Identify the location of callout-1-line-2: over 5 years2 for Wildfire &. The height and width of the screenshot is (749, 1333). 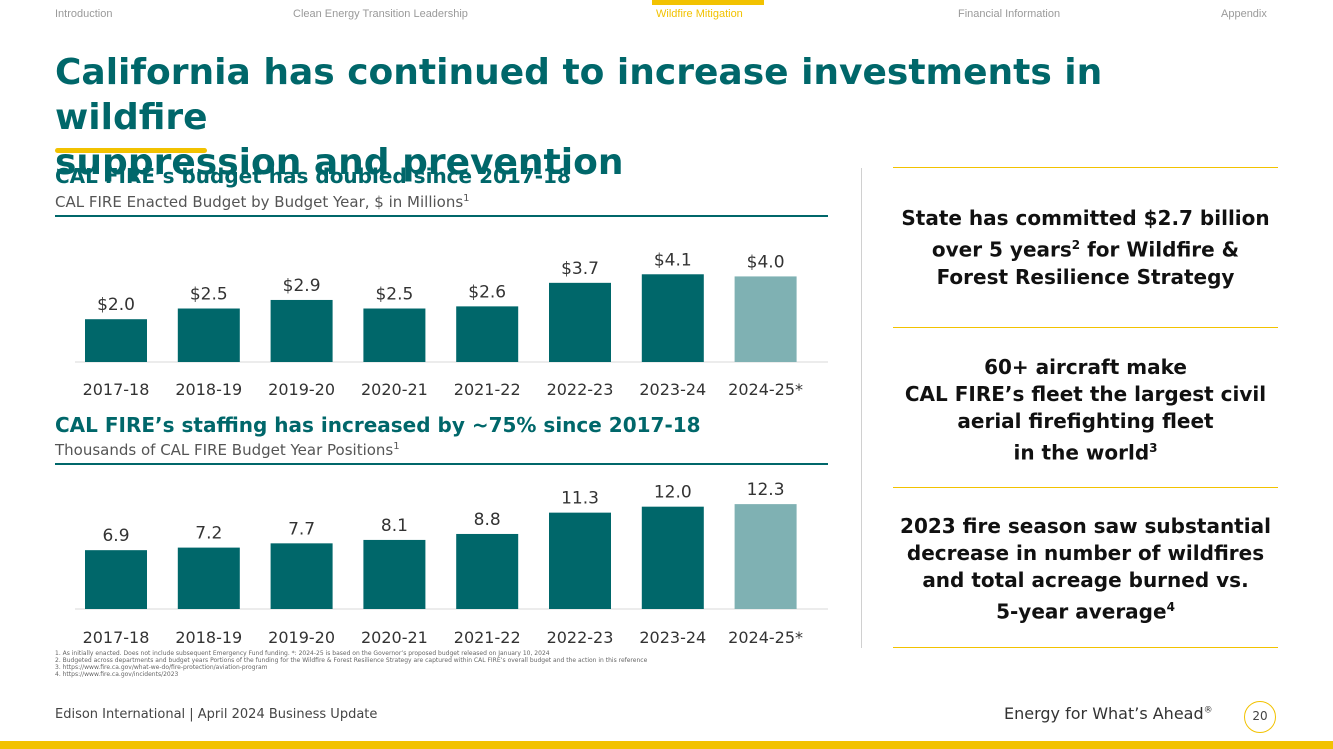
(1085, 248).